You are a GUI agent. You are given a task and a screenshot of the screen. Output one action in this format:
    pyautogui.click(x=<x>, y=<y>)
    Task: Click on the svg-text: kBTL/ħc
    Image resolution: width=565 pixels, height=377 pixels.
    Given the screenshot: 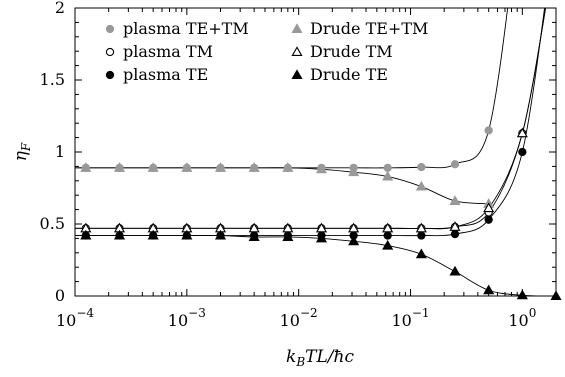 What is the action you would take?
    pyautogui.click(x=320, y=358)
    